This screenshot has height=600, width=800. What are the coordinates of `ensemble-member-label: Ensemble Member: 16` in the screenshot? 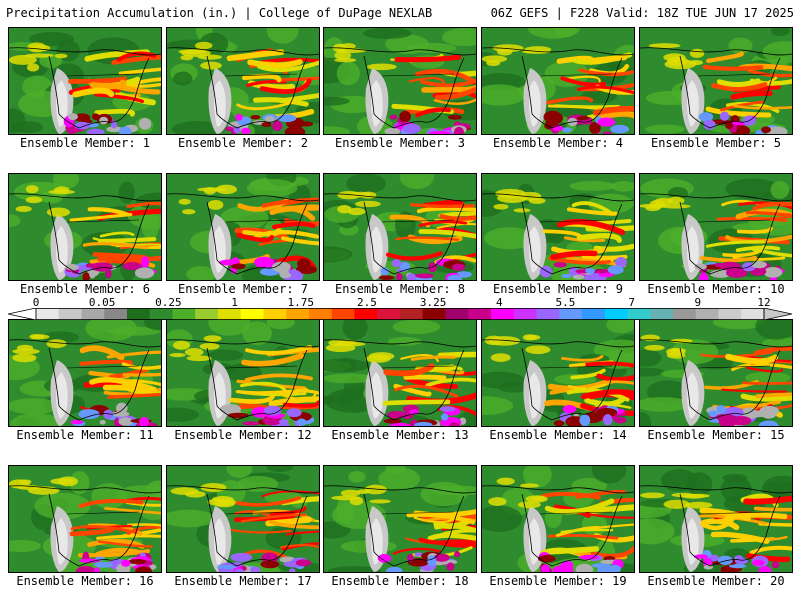 It's located at (85, 581).